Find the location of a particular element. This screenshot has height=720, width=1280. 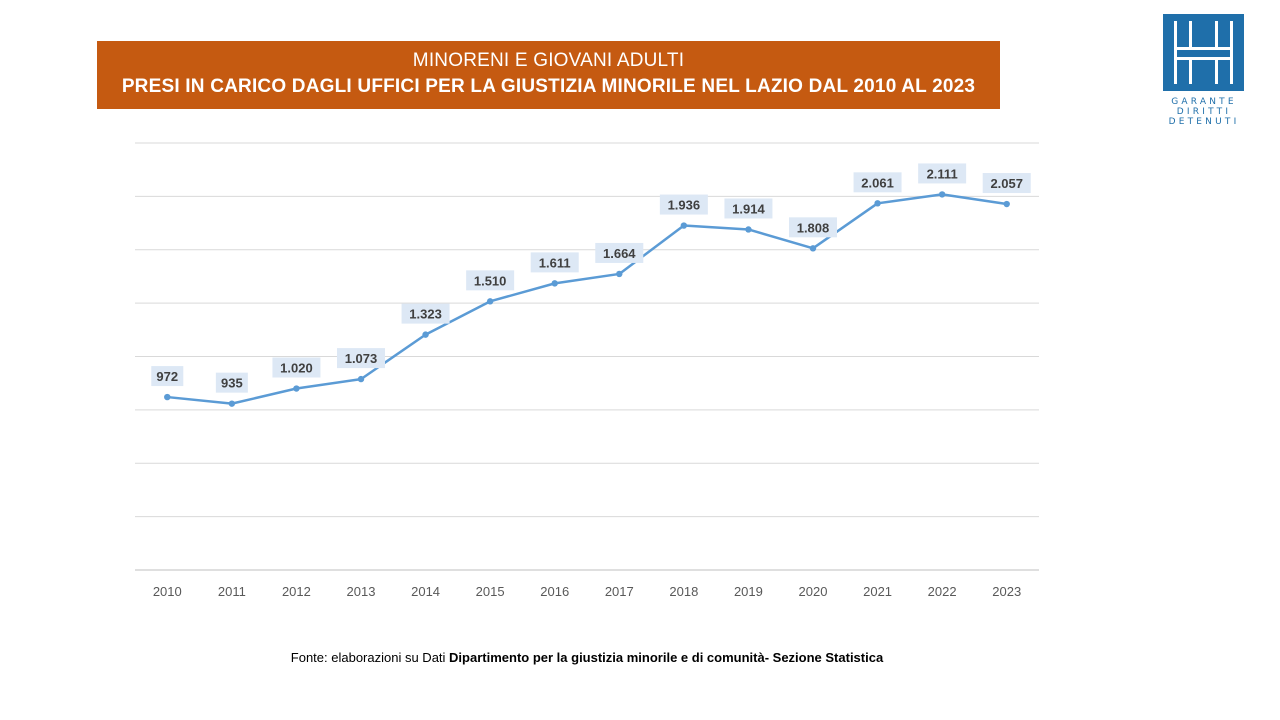

chart-title-line1: MINORENI E GIOVANI ADULTI is located at coordinates (548, 60).